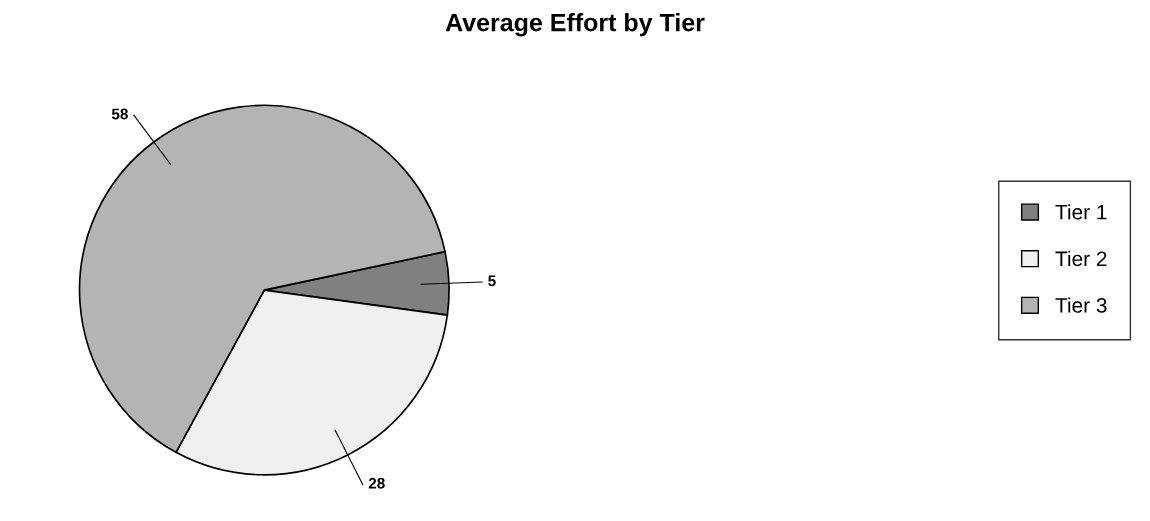 This screenshot has height=521, width=1150. Describe the element at coordinates (492, 281) in the screenshot. I see `data-label: 5` at that location.